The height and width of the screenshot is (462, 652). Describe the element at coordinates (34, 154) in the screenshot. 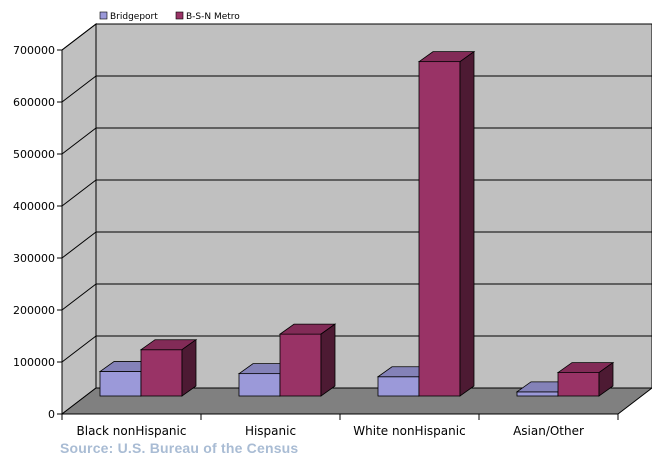

I see `y-tick-label: 500000` at that location.